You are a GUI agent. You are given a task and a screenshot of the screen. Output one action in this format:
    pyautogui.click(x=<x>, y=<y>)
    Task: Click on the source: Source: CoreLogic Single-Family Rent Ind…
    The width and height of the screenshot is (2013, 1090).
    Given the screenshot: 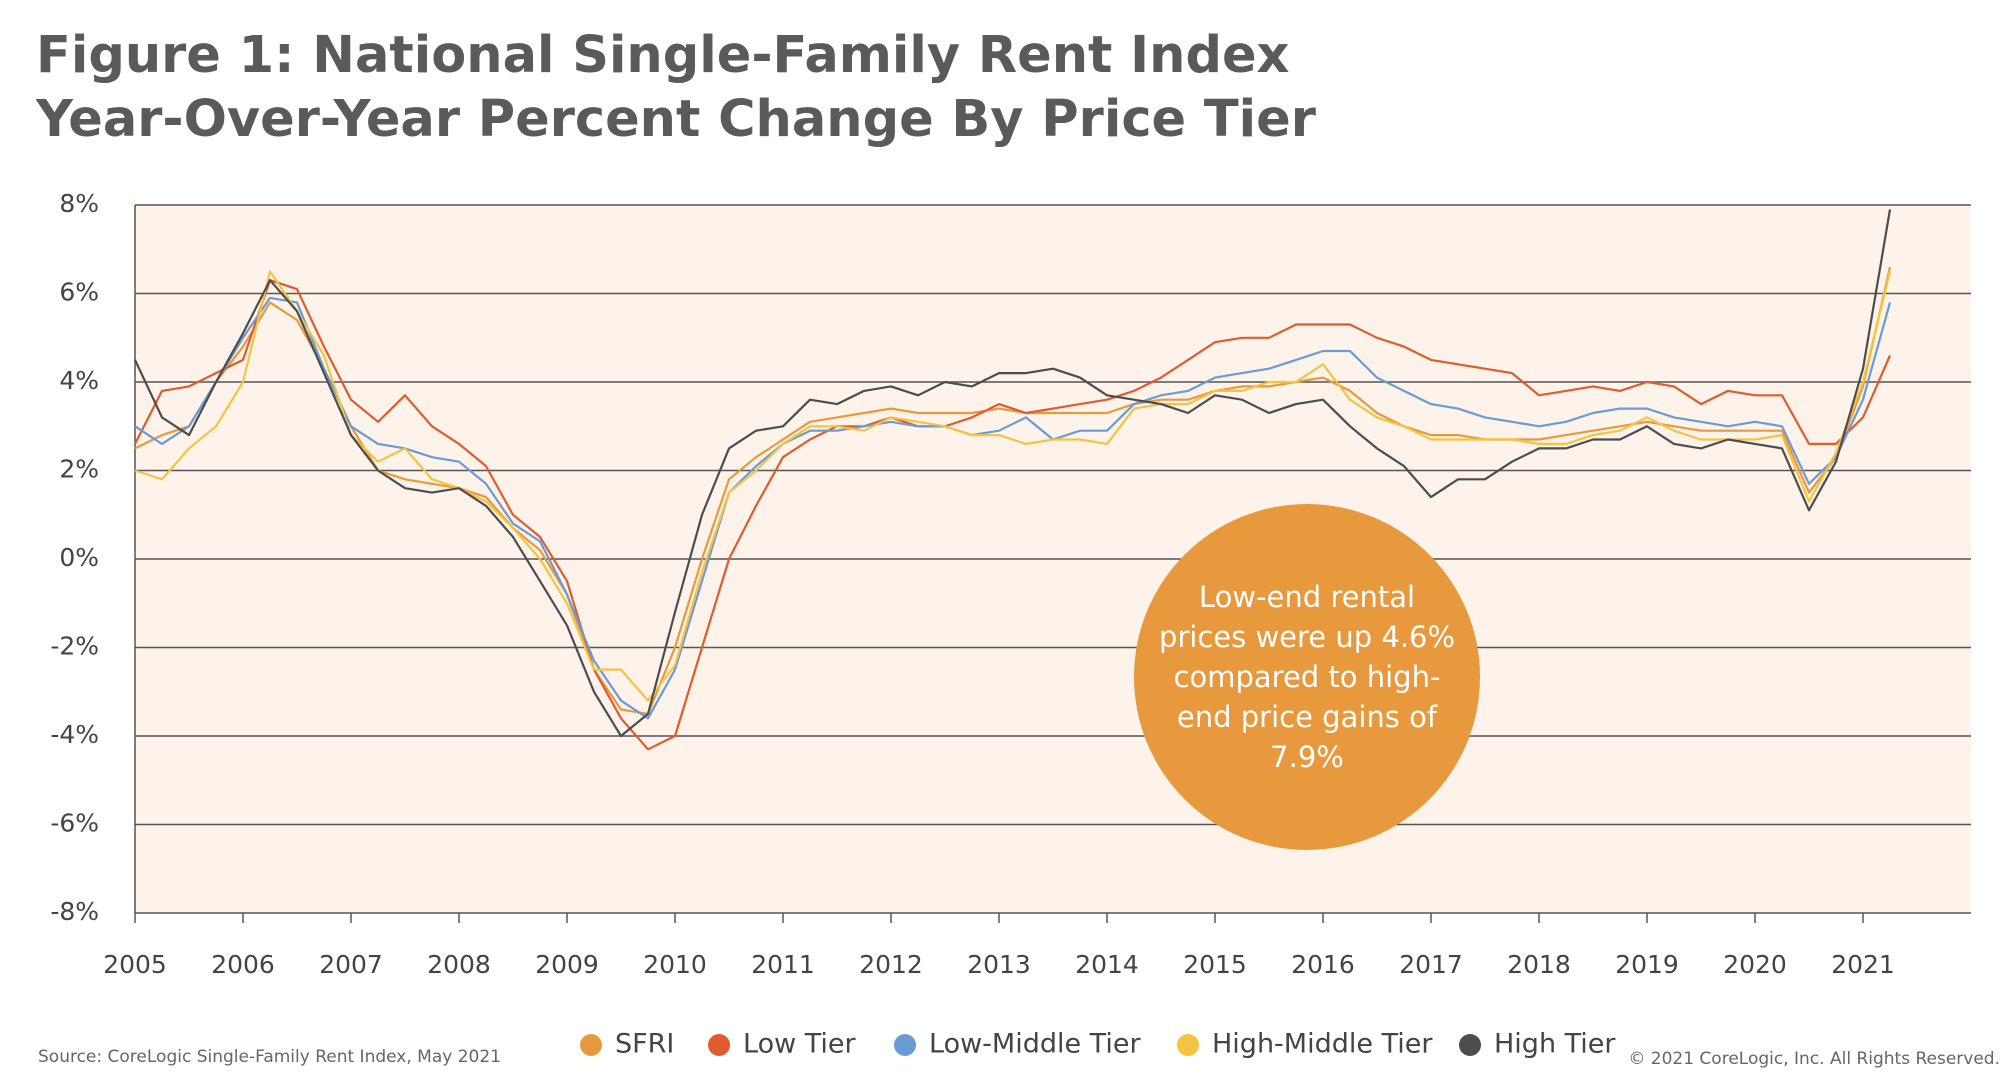 What is the action you would take?
    pyautogui.click(x=269, y=1057)
    